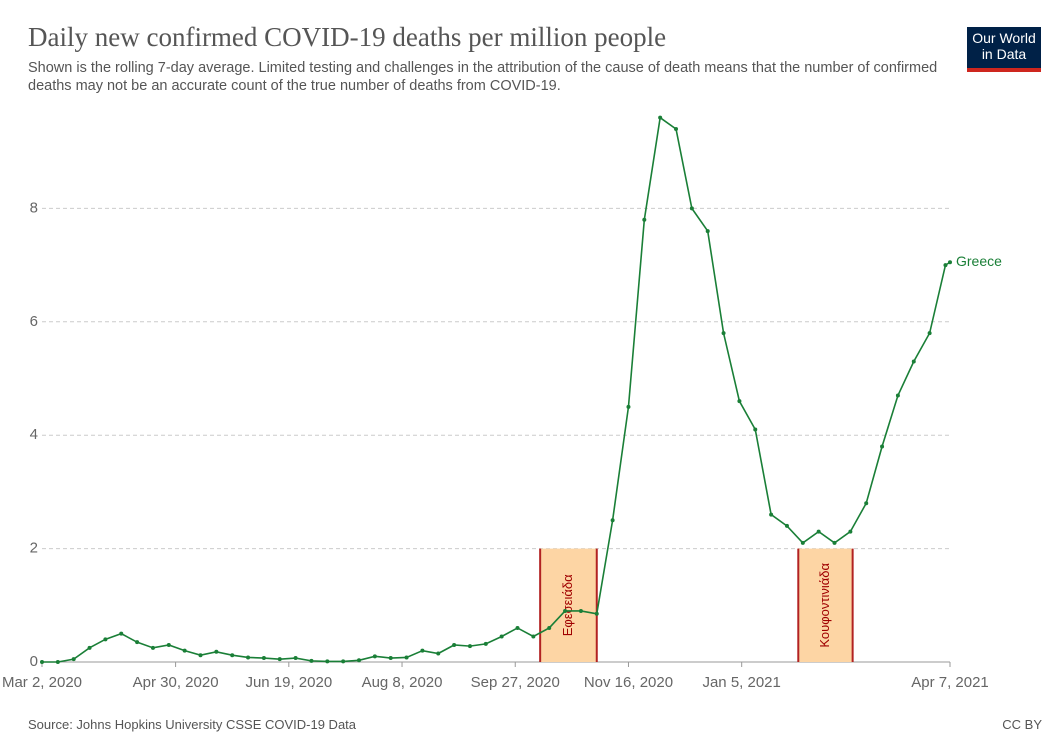 Image resolution: width=1064 pixels, height=756 pixels. I want to click on x-tick-label: Jun 19, 2020, so click(288, 682).